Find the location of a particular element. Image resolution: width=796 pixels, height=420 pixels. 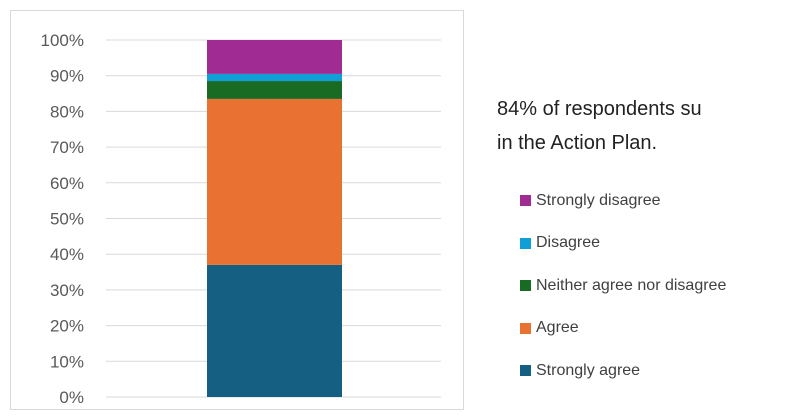

y-axis-ticks: 0% 10% 20% 30% 40% 50% 60% 70% 80% 90% 100% is located at coordinates (62, 219).